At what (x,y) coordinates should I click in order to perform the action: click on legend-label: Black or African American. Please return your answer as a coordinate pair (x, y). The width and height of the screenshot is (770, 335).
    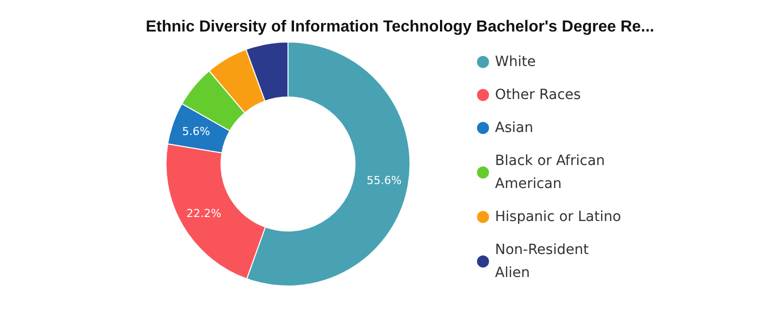
    Looking at the image, I should click on (552, 172).